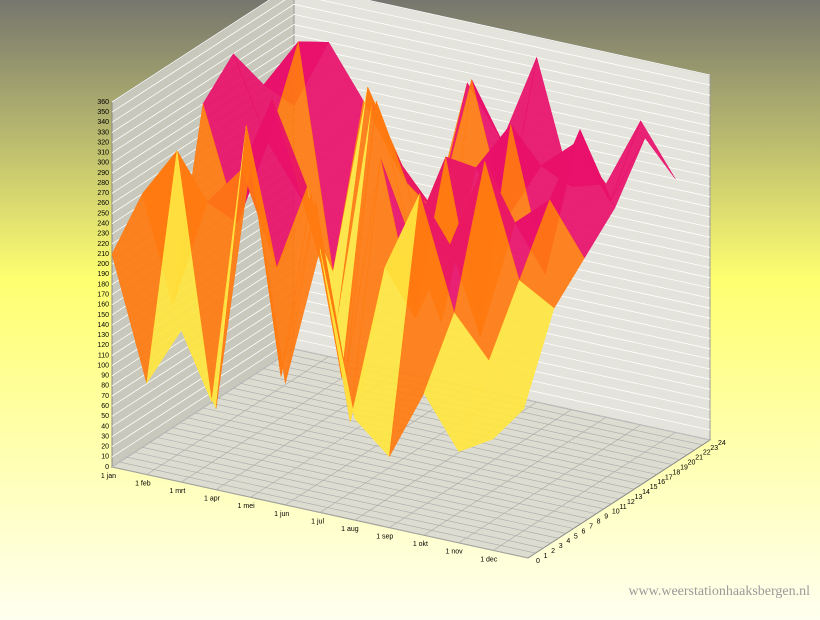 The width and height of the screenshot is (820, 620). I want to click on z-tick-label: 170, so click(103, 294).